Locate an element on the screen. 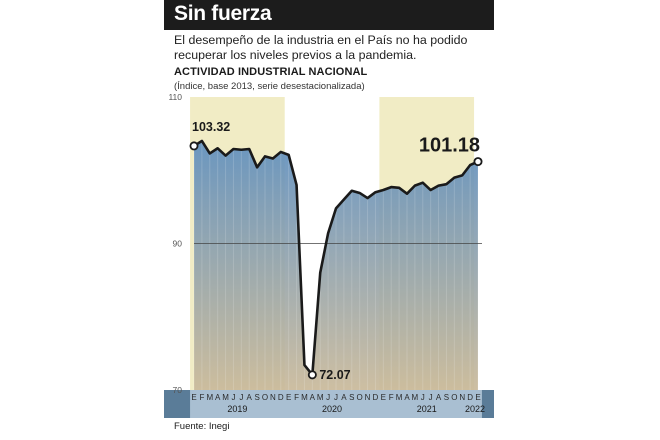 This screenshot has height=440, width=660. x-axis-band is located at coordinates (329, 404).